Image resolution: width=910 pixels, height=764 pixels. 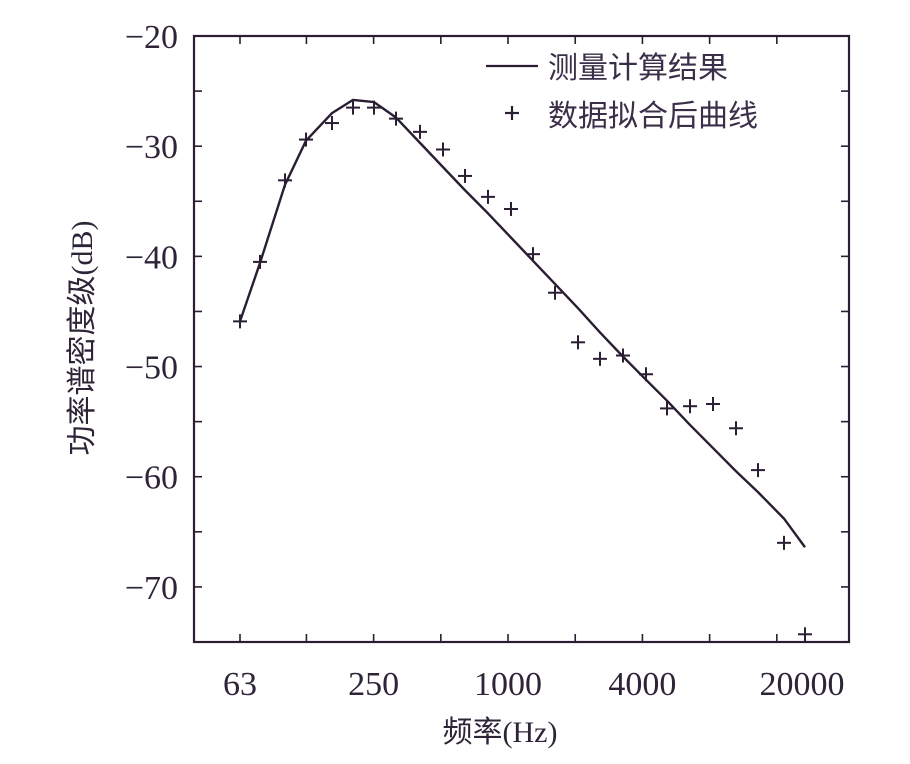 I want to click on y-tick-label: −70, so click(x=151, y=588).